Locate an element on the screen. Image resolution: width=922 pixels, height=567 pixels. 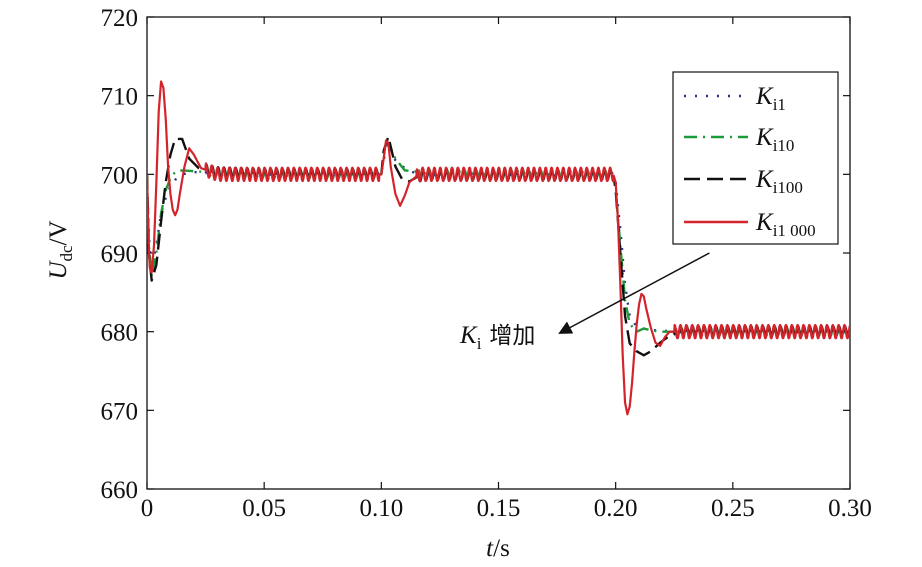
legend-label: Ki1 is located at coordinates (770, 98).